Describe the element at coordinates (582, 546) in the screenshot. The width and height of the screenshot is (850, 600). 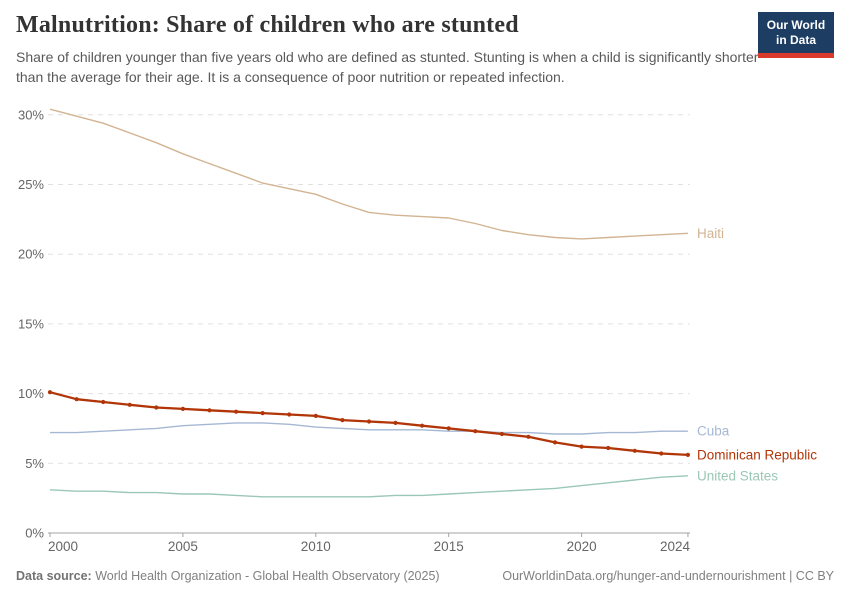
I see `x-axis-tick-label: 2020` at that location.